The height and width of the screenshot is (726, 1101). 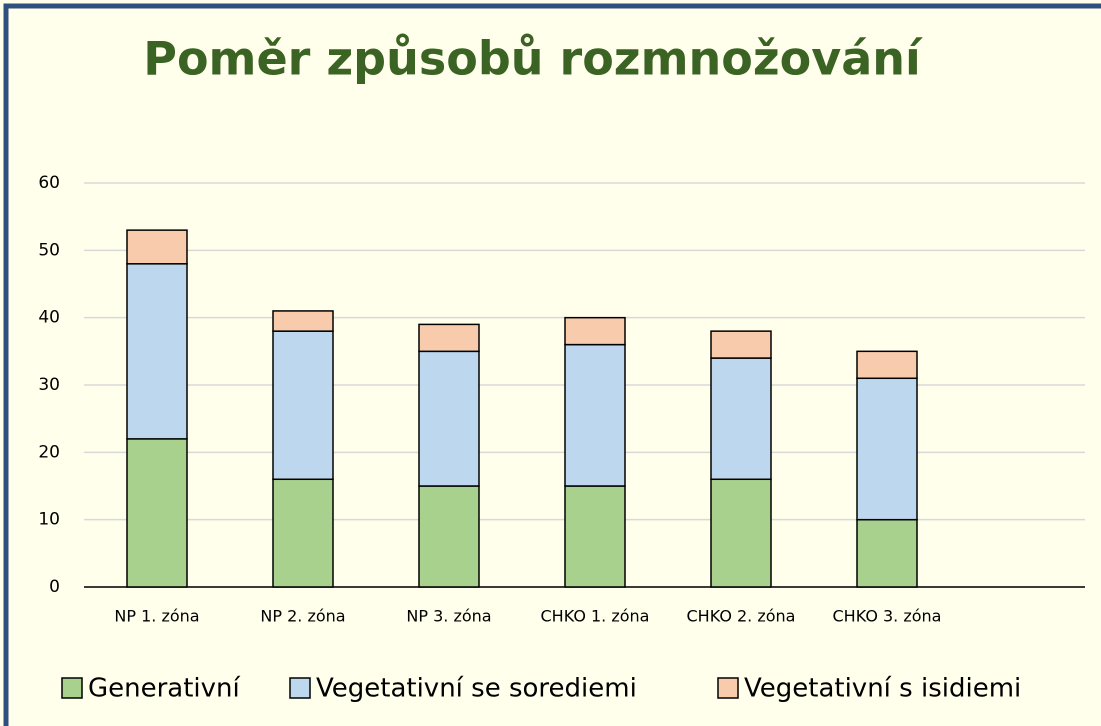 I want to click on legend-label: Generativní, so click(x=164, y=689).